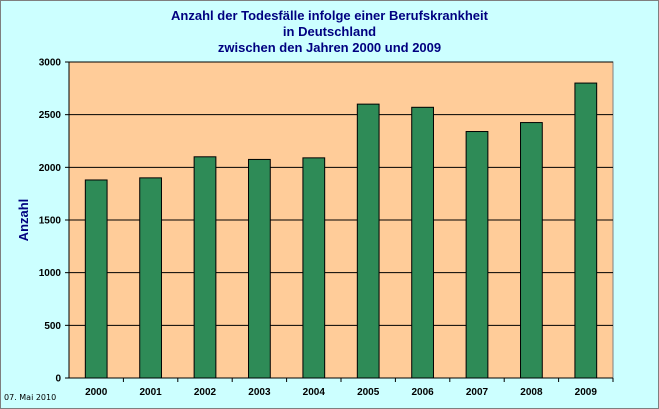 The height and width of the screenshot is (409, 659). What do you see at coordinates (329, 31) in the screenshot?
I see `chart-title-line-2: in Deutschland` at bounding box center [329, 31].